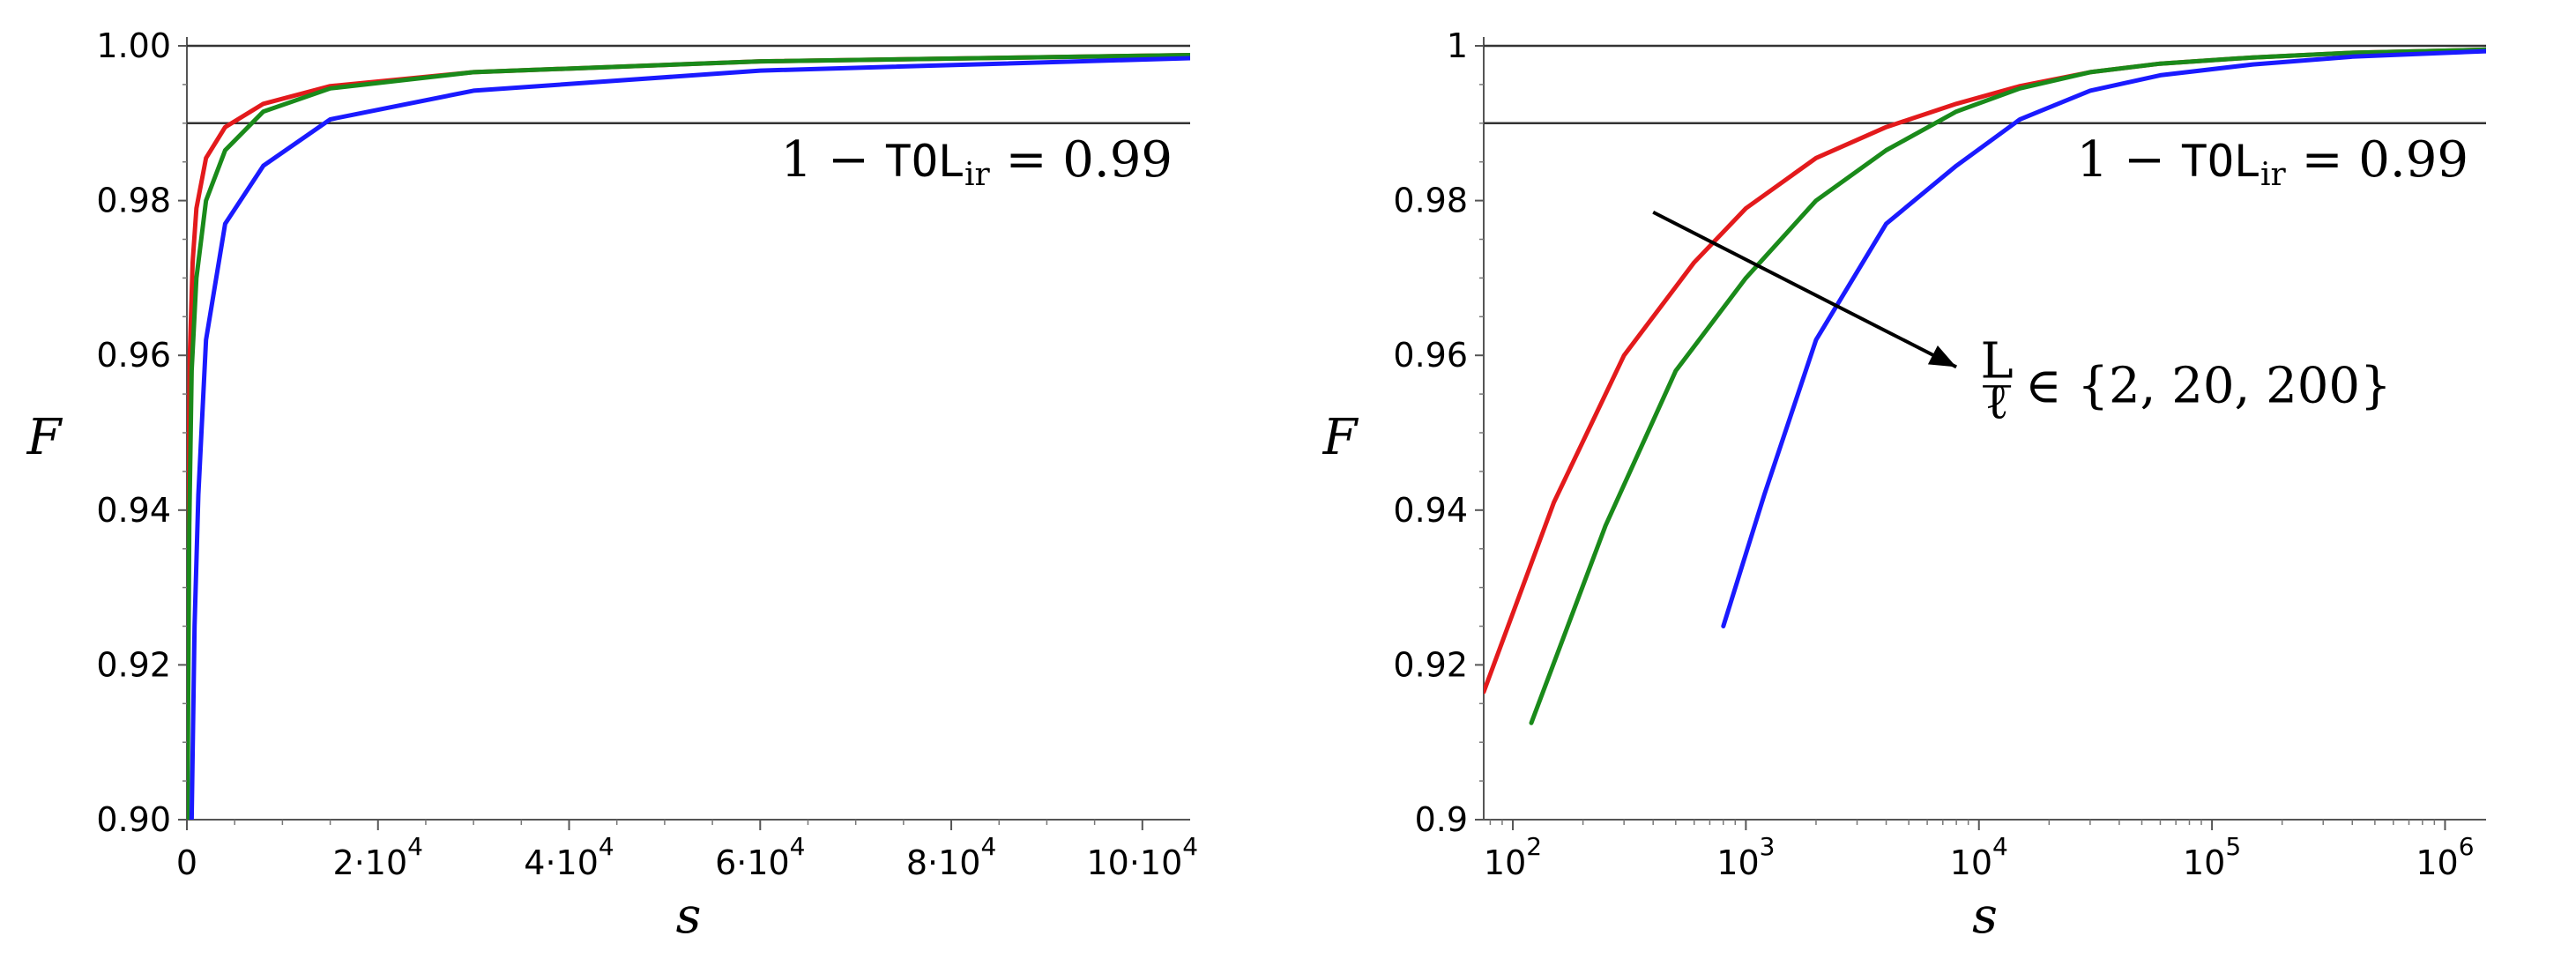  What do you see at coordinates (569, 857) in the screenshot?
I see `x-tick-label: 4·10⁴` at bounding box center [569, 857].